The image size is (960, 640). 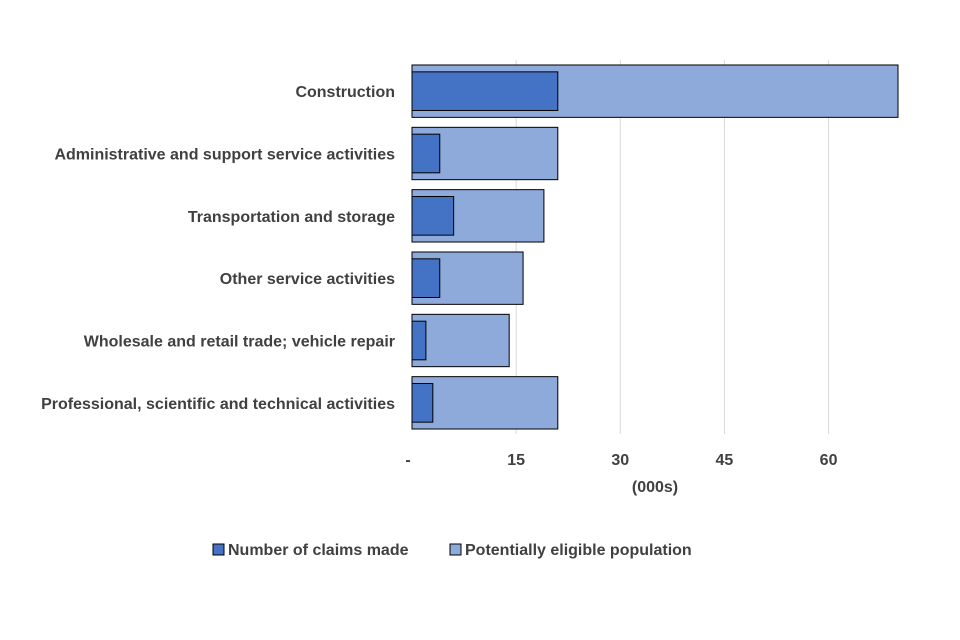 What do you see at coordinates (516, 460) in the screenshot?
I see `x-tick-label-1: 15` at bounding box center [516, 460].